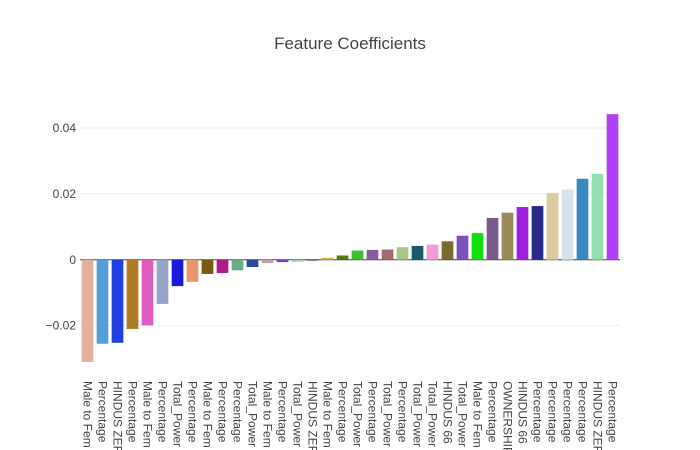 The image size is (700, 450). I want to click on y-tick-labels: −0.02 0 0.02 0.04, so click(61, 227).